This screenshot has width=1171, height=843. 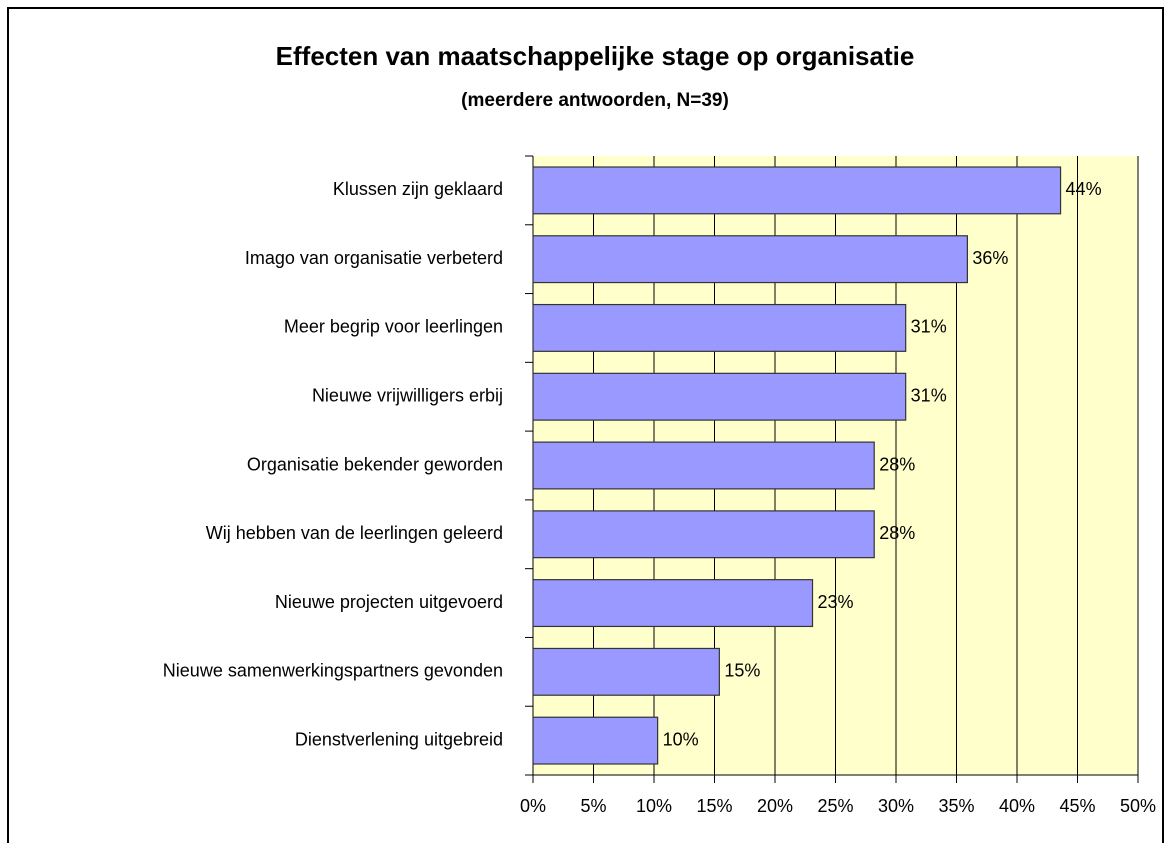 What do you see at coordinates (681, 739) in the screenshot?
I see `value-label: 10%` at bounding box center [681, 739].